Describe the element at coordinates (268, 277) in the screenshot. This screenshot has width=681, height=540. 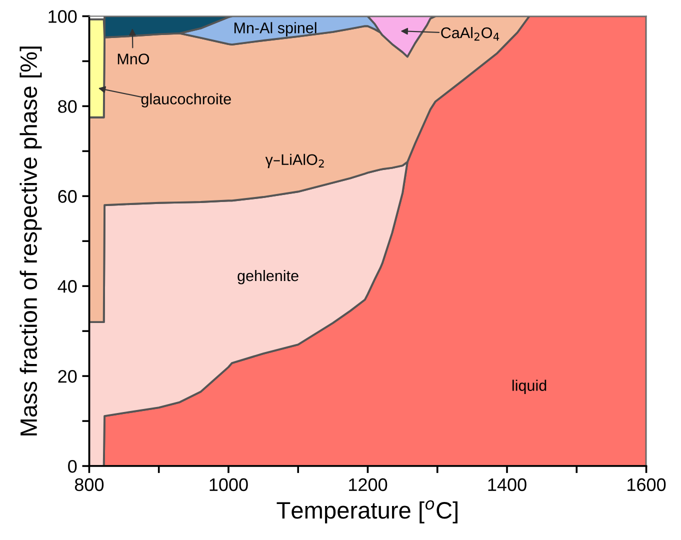
I see `annotation: gehlenite` at that location.